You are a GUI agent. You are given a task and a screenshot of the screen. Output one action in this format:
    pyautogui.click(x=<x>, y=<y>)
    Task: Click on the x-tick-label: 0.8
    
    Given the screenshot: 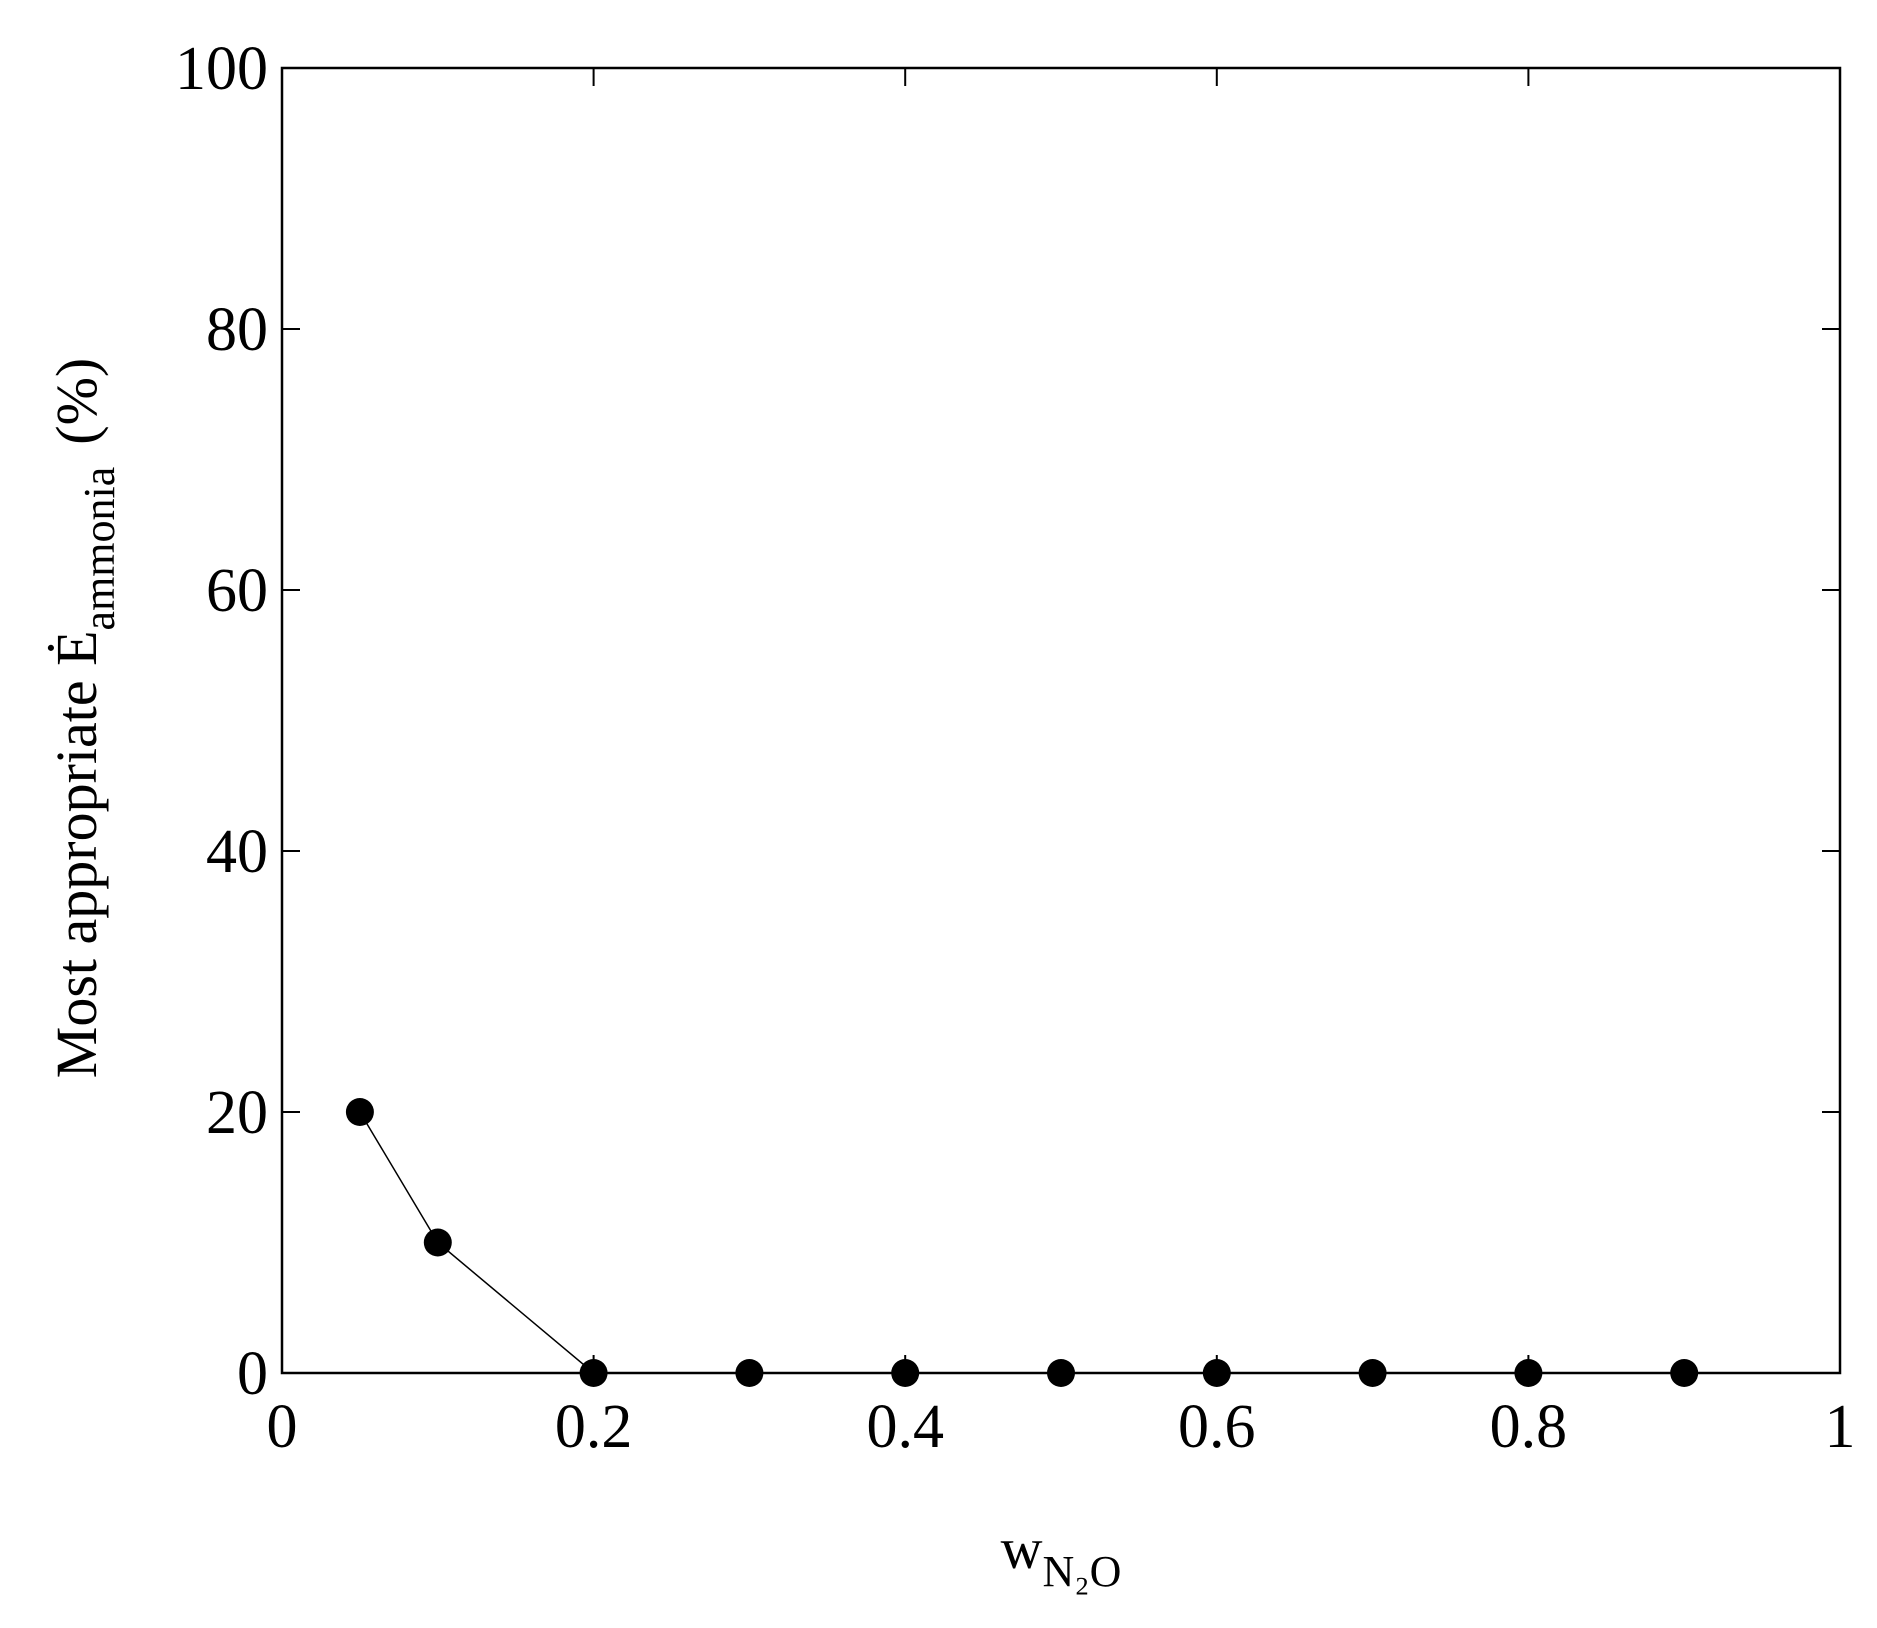 What is the action you would take?
    pyautogui.click(x=1529, y=1427)
    